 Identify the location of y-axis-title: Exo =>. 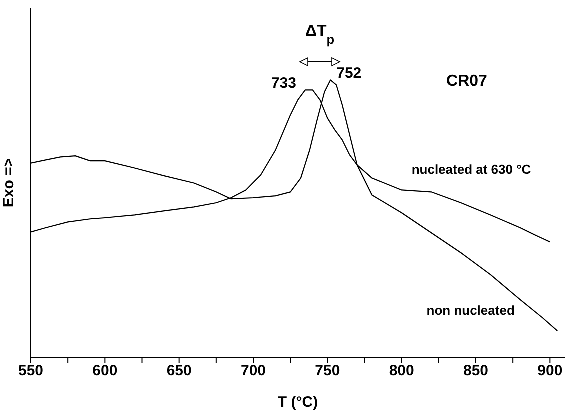
(9, 183).